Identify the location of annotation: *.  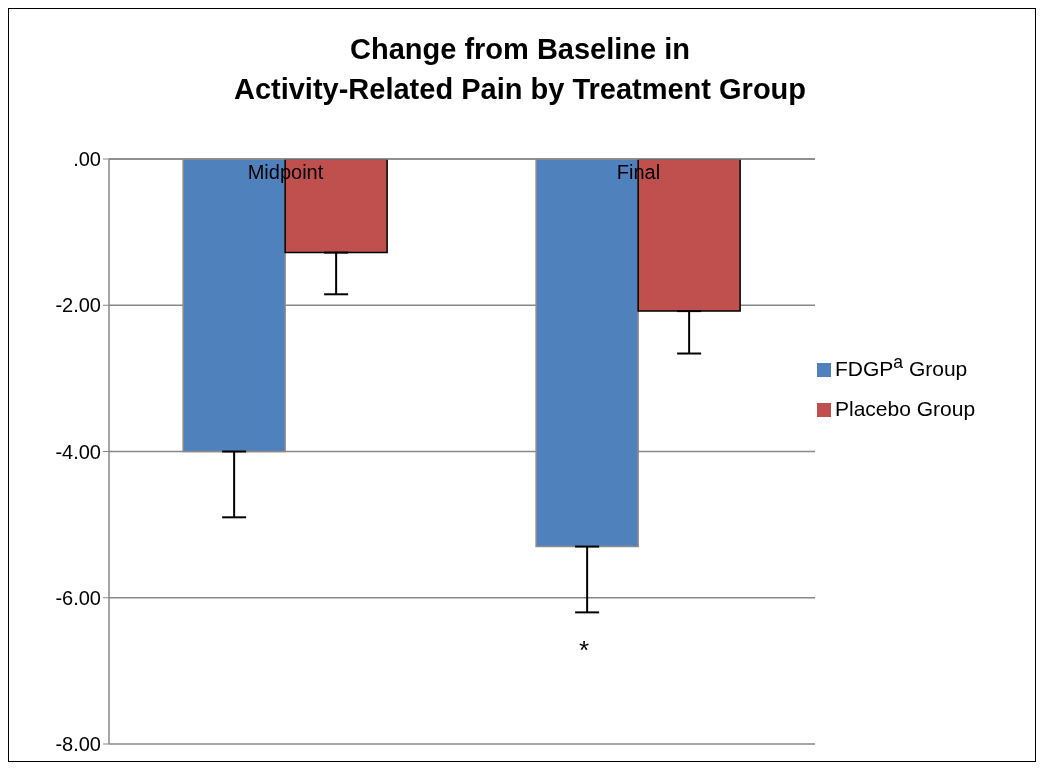
(584, 650).